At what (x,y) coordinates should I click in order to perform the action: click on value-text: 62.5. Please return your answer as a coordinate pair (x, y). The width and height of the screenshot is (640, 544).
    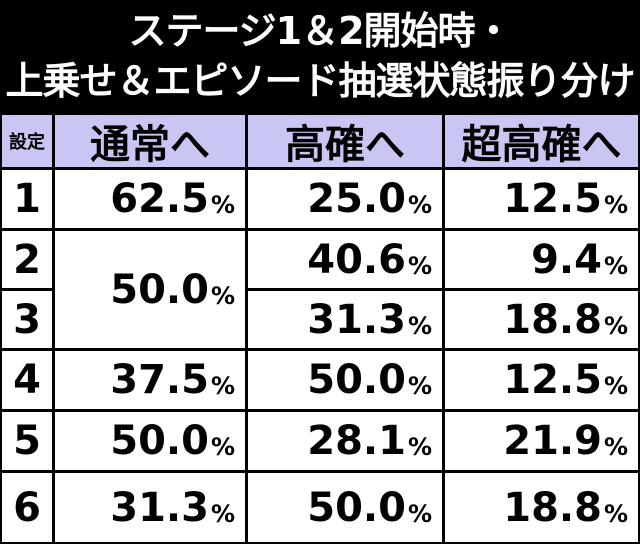
    Looking at the image, I should click on (159, 199).